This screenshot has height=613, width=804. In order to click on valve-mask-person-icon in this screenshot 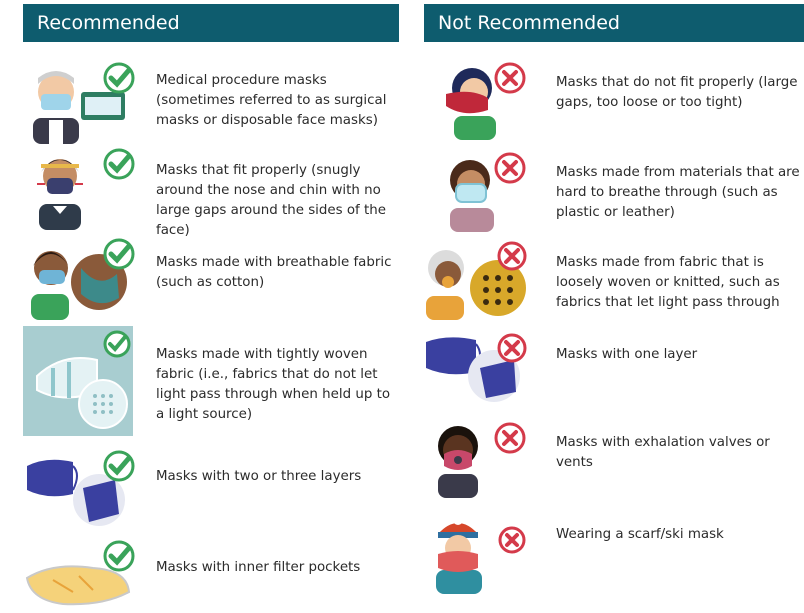, I will do `click(482, 460)`.